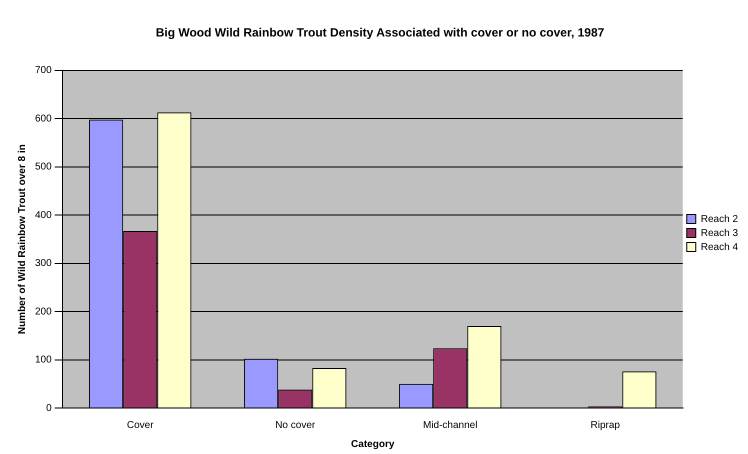 Image resolution: width=748 pixels, height=454 pixels. What do you see at coordinates (43, 360) in the screenshot?
I see `y-tick-label: 100` at bounding box center [43, 360].